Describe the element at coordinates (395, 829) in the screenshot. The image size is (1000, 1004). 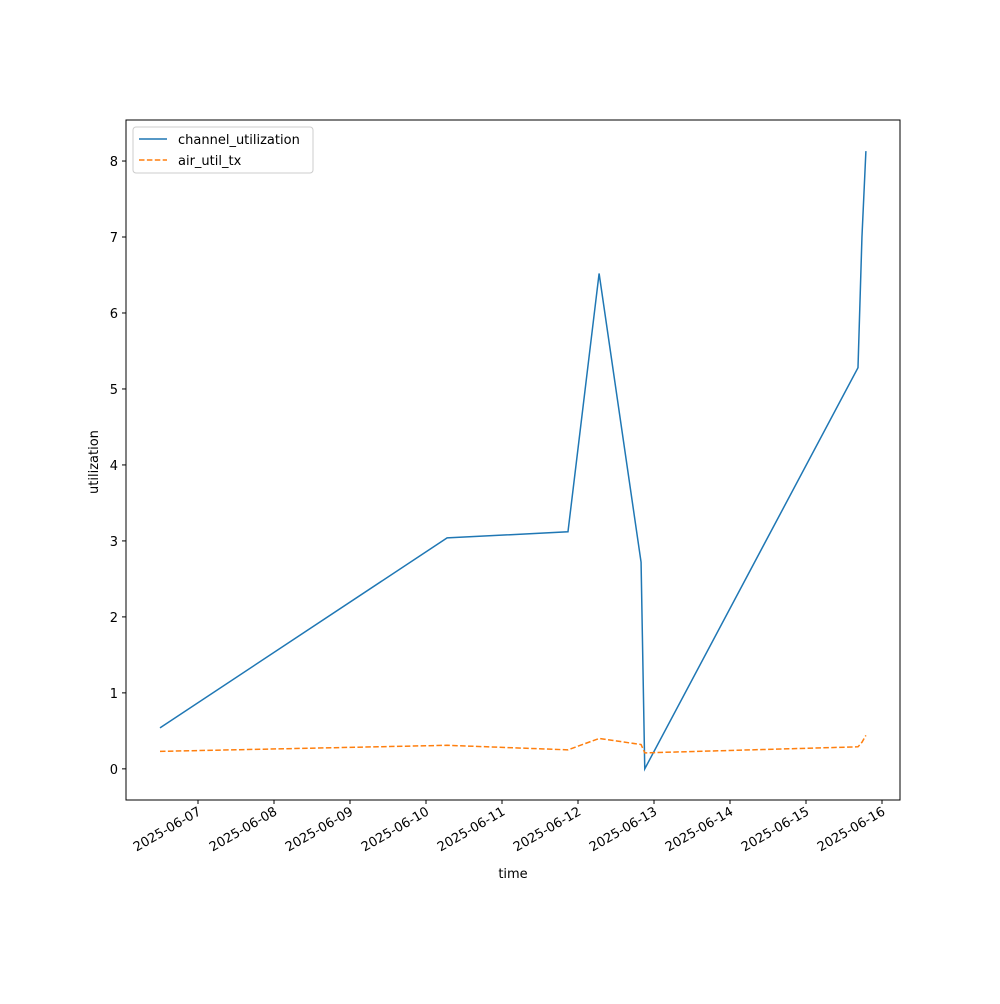
I see `x-tick-label: 2025-06-10` at that location.